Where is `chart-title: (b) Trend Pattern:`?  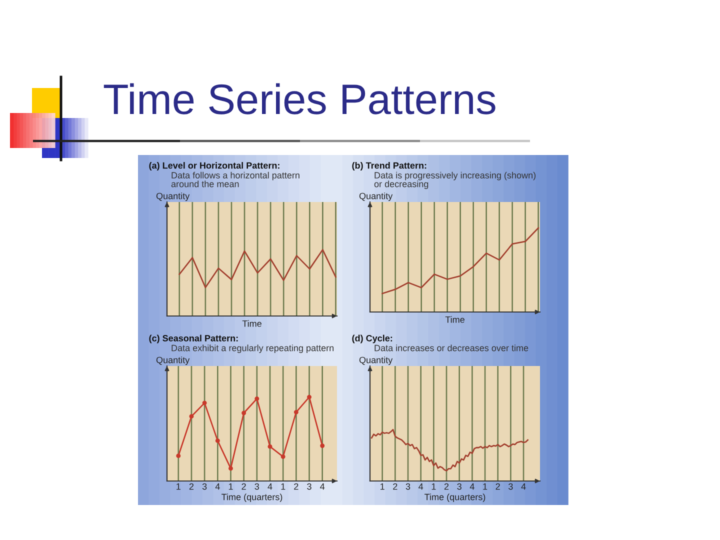 chart-title: (b) Trend Pattern: is located at coordinates (389, 166).